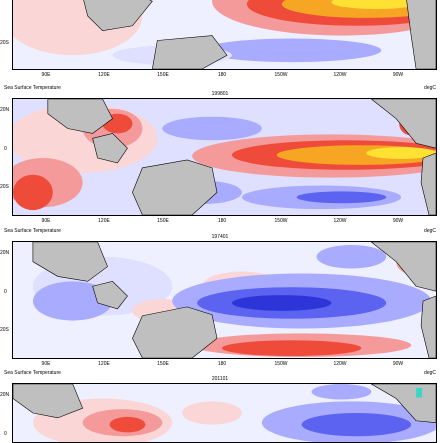 This screenshot has height=443, width=440. What do you see at coordinates (430, 231) in the screenshot?
I see `panel-3-units: degC` at bounding box center [430, 231].